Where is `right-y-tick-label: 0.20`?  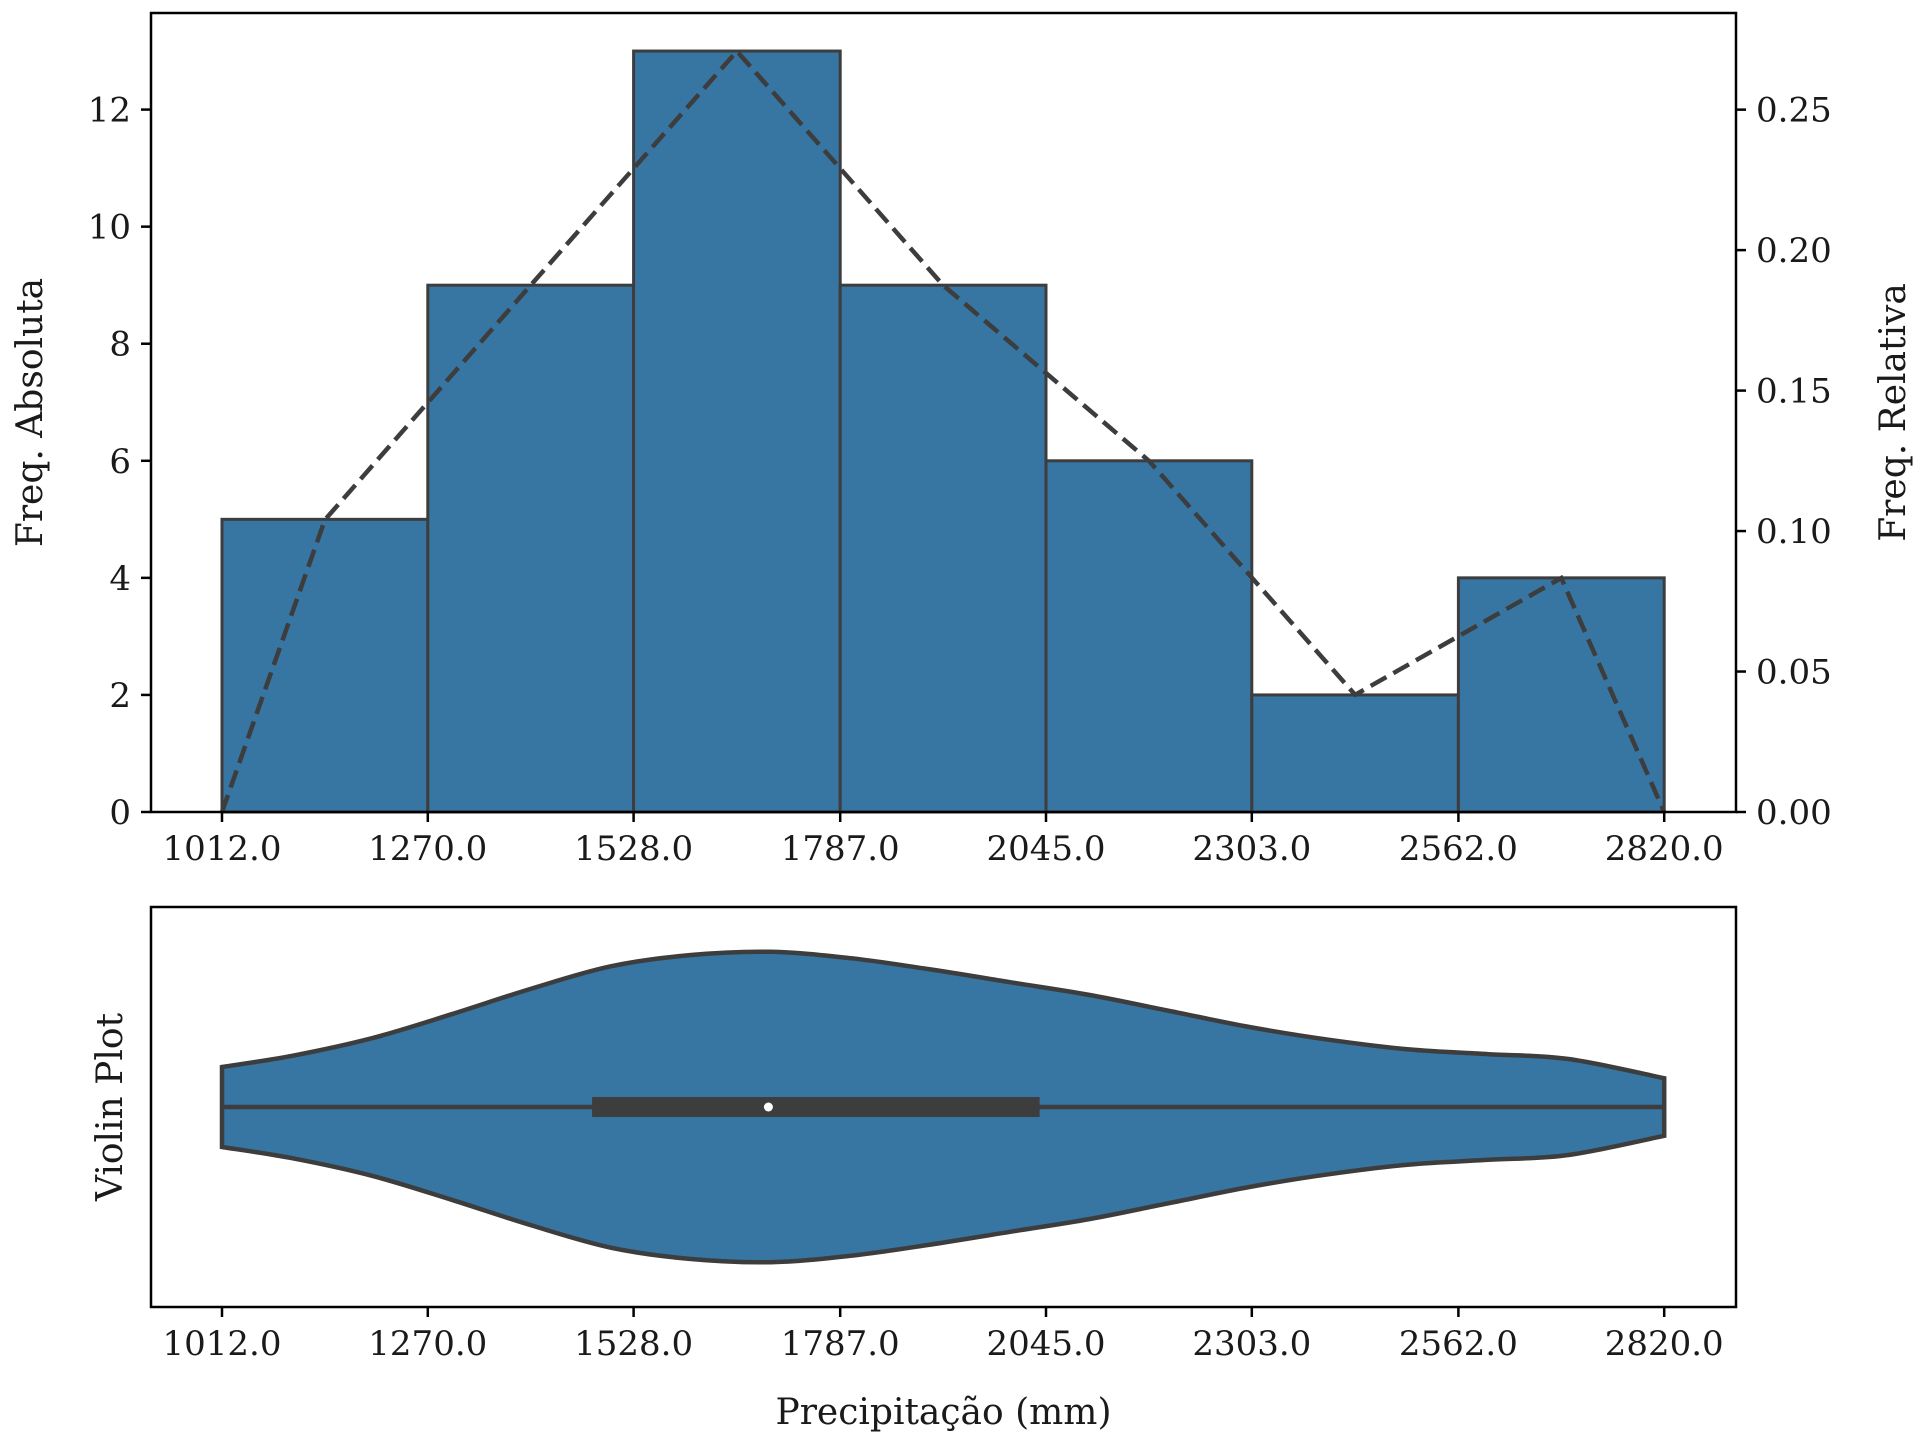
right-y-tick-label: 0.20 is located at coordinates (1794, 251).